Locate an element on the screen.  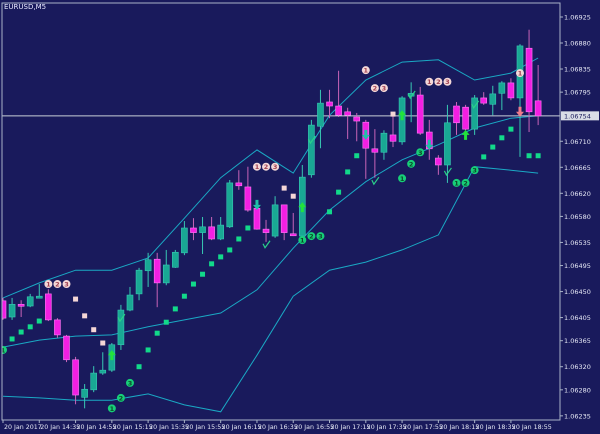
y-tick-label: 1.06925 is located at coordinates (577, 18).